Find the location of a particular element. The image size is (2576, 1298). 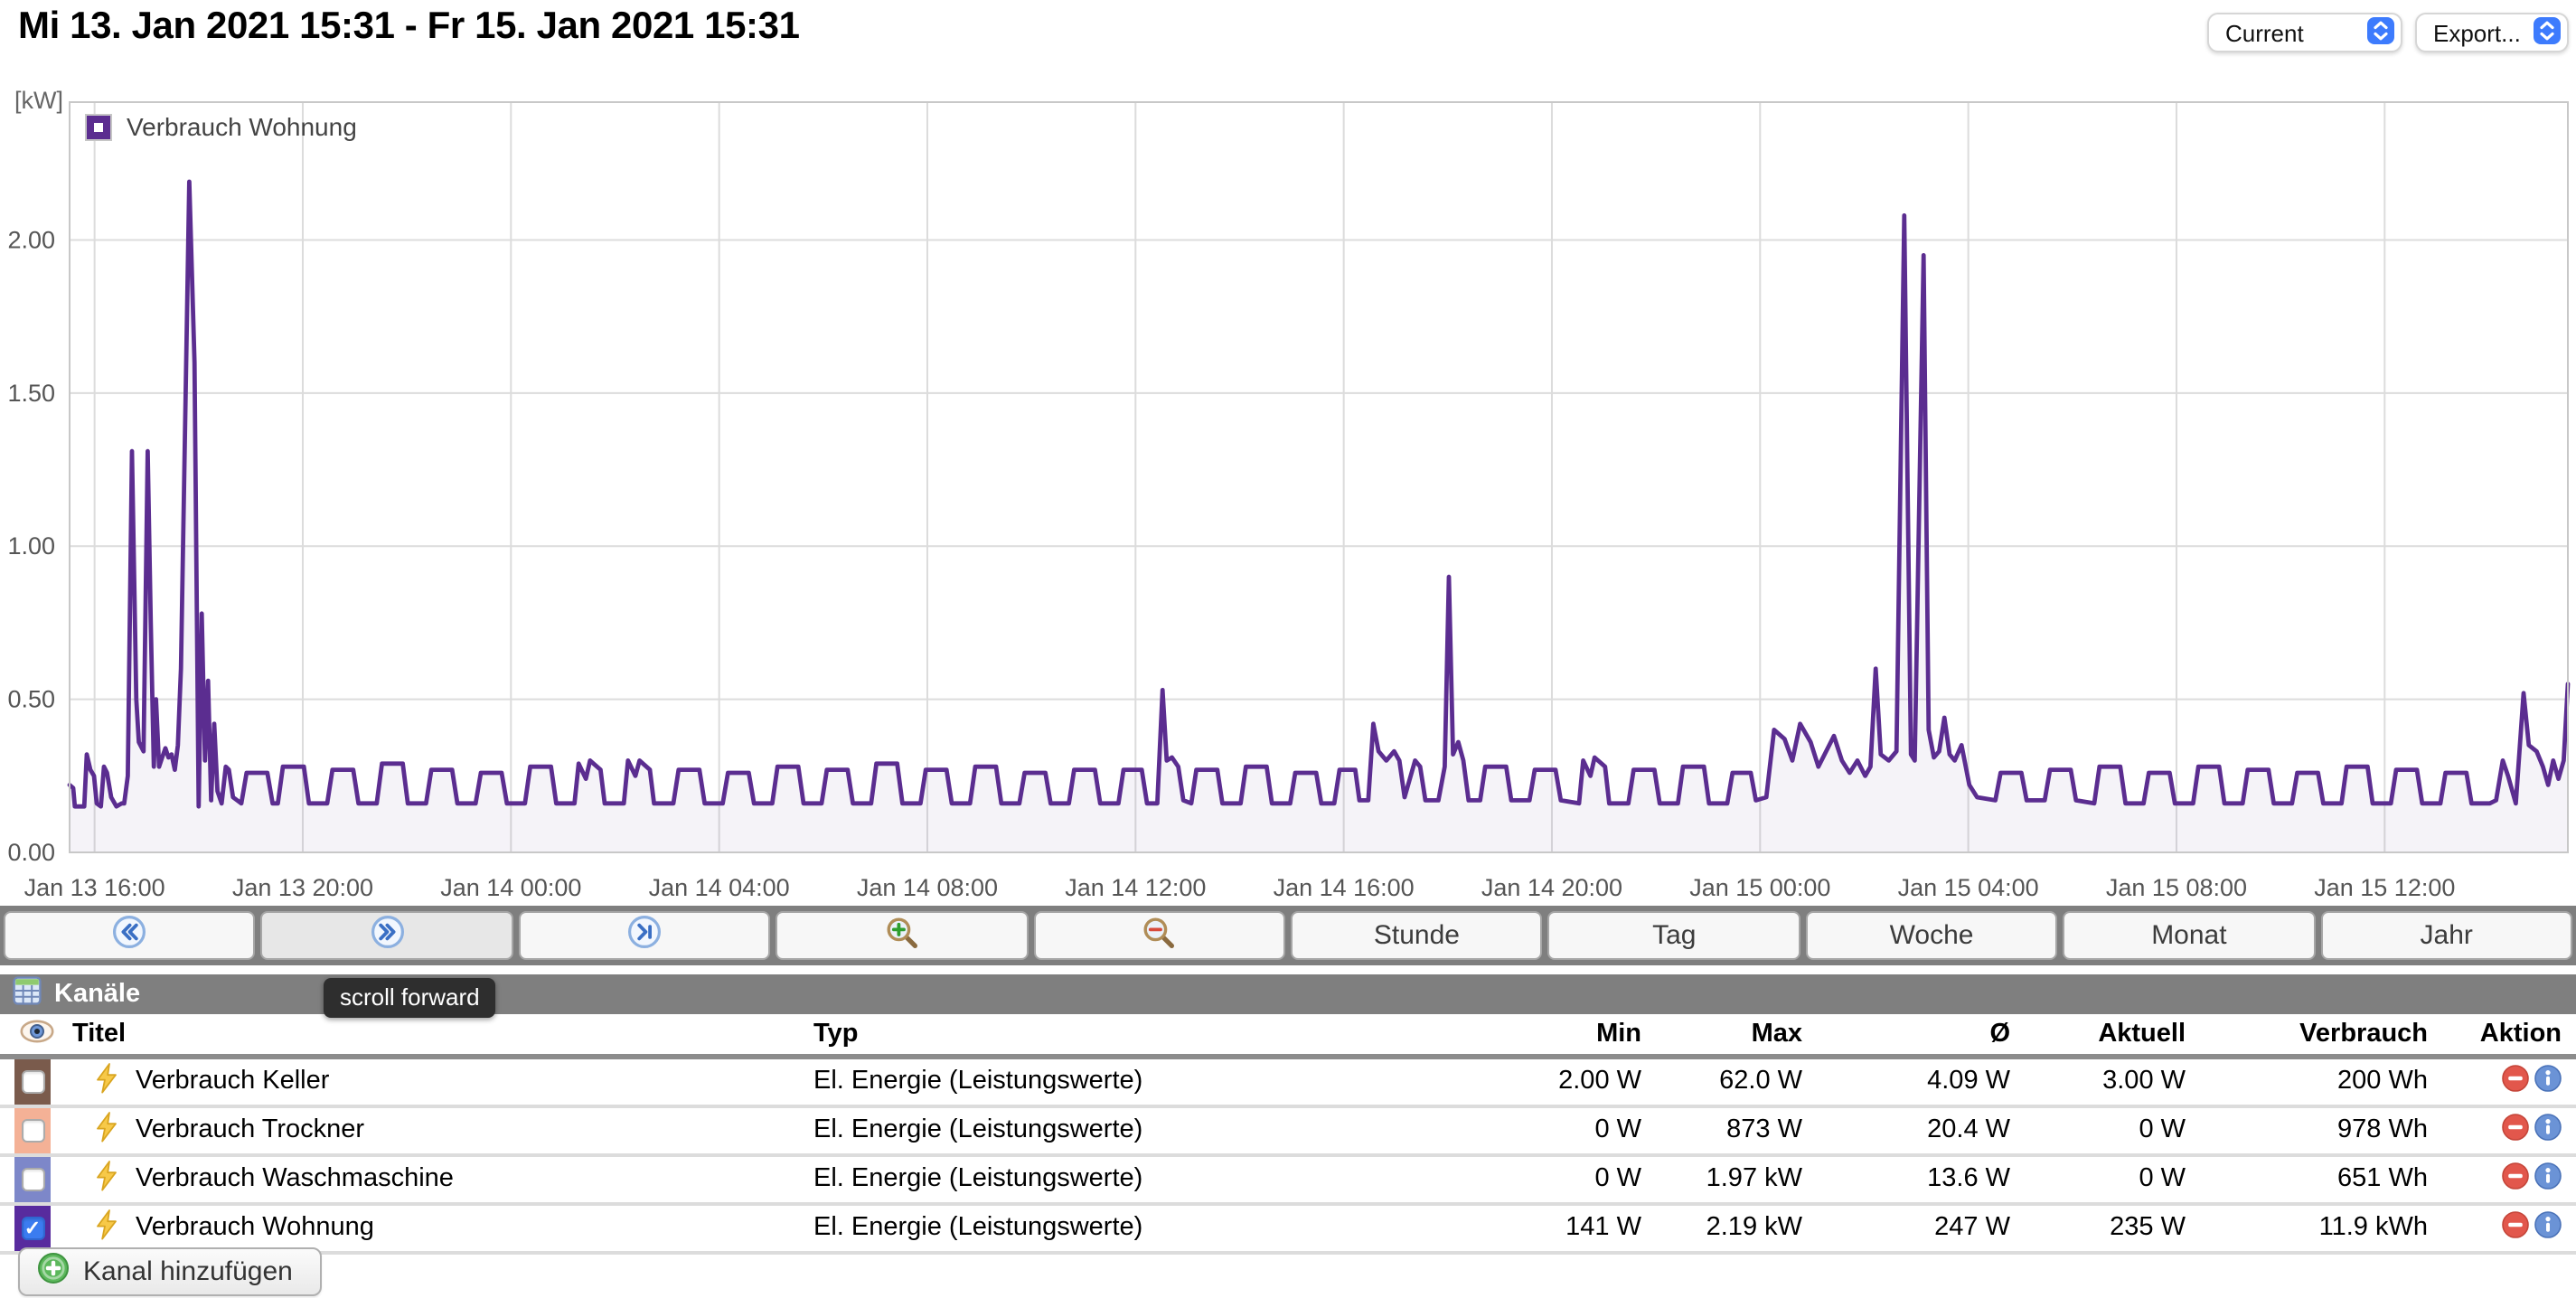

channel-title: Verbrauch Keller is located at coordinates (233, 1081).